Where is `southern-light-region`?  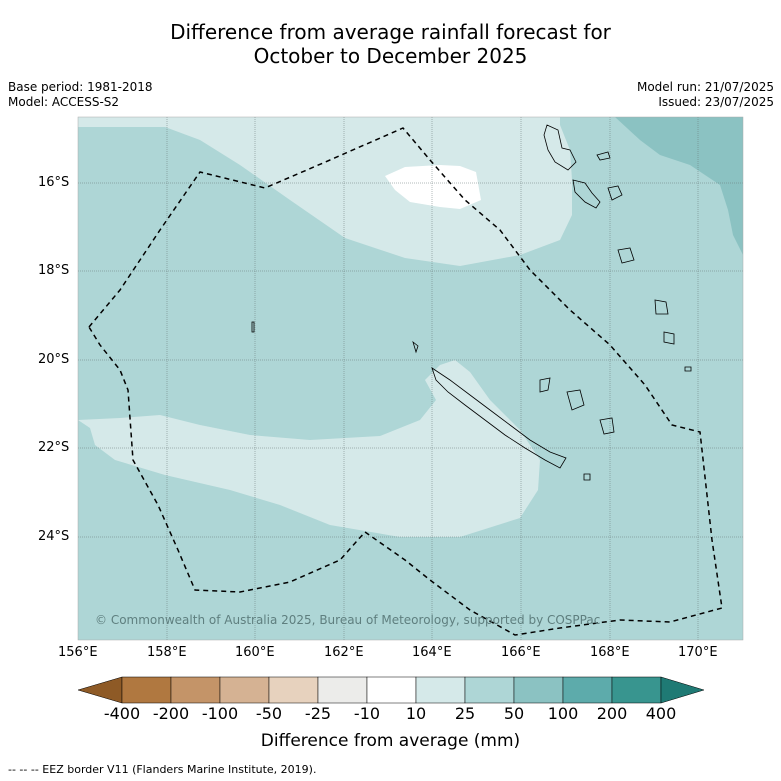 southern-light-region is located at coordinates (309, 448).